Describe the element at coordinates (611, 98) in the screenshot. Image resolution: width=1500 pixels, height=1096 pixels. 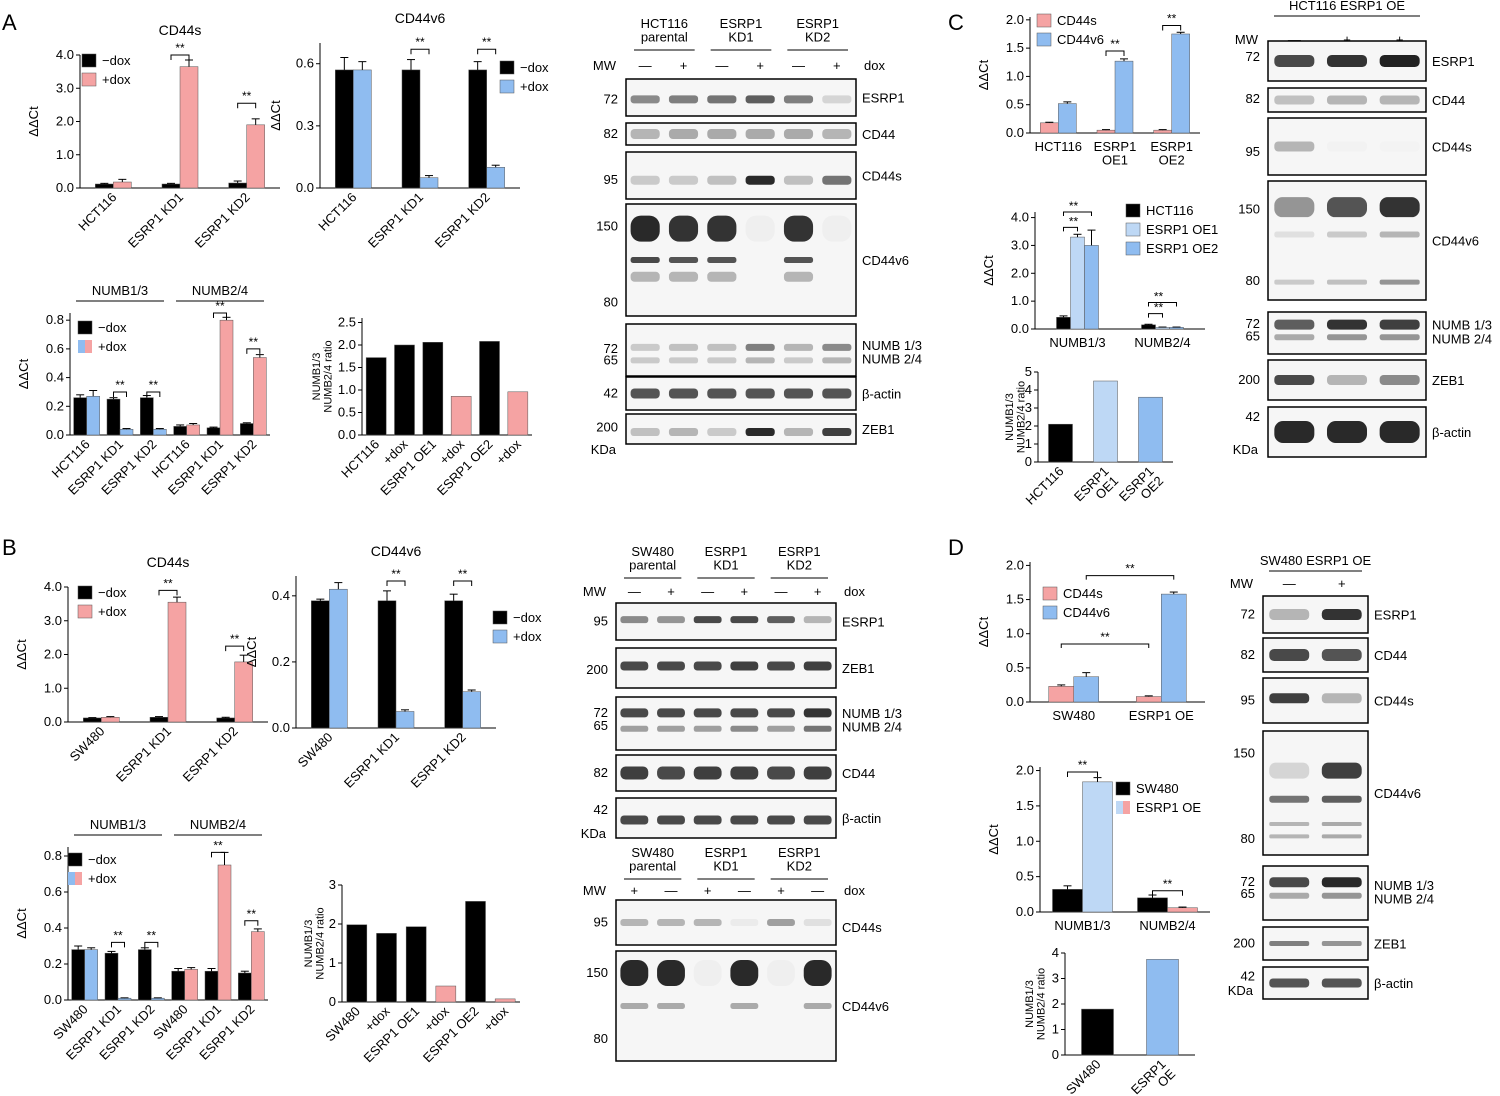
I see `mw-marker: 72` at that location.